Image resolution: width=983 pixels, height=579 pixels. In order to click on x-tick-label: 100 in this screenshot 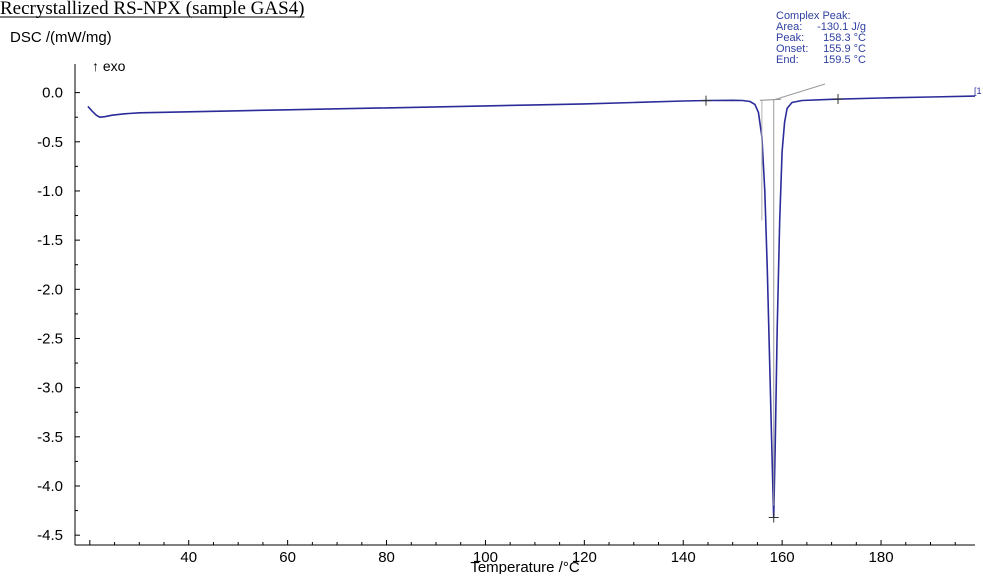, I will do `click(485, 557)`.